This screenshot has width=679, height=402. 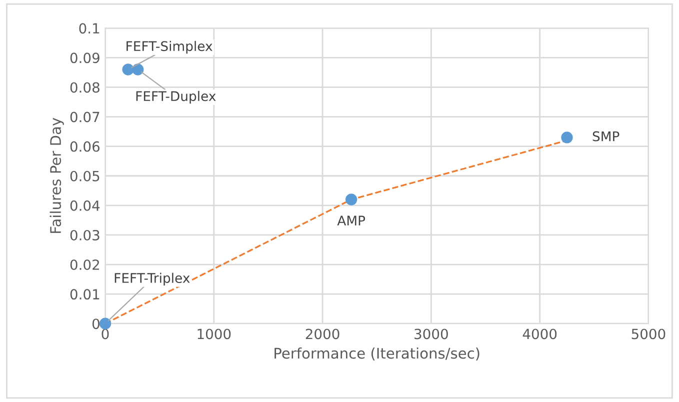 I want to click on y-tick-label: 0.1, so click(x=89, y=28).